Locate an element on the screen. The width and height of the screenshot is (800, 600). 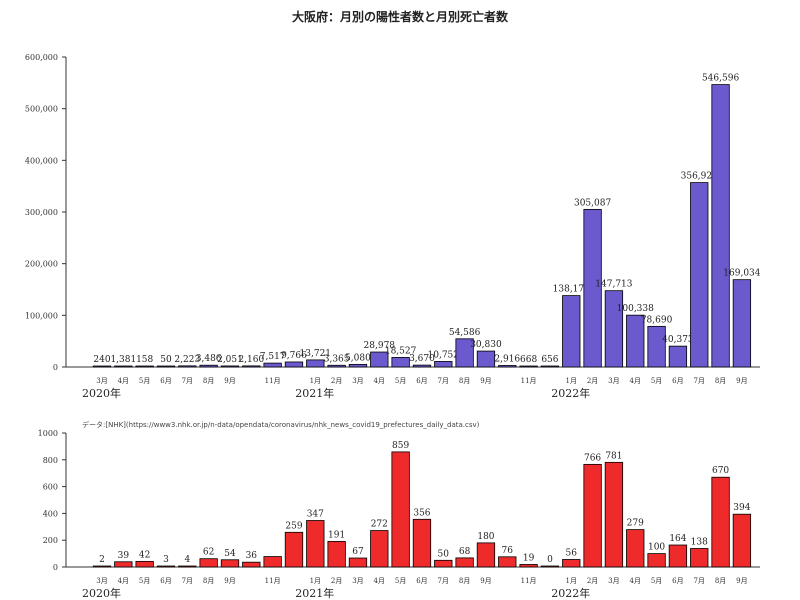
positives-value-label: 158 is located at coordinates (144, 360).